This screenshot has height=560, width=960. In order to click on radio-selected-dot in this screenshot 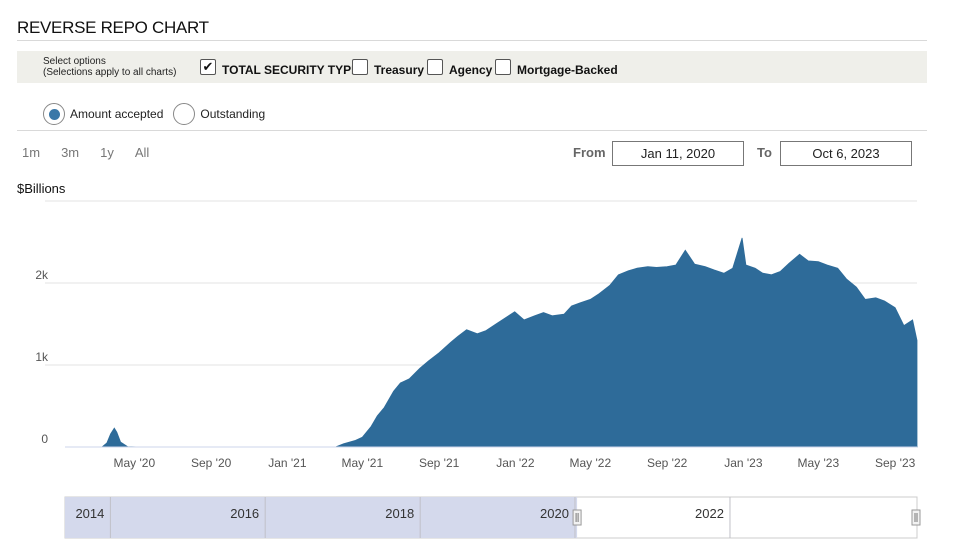, I will do `click(54, 114)`.